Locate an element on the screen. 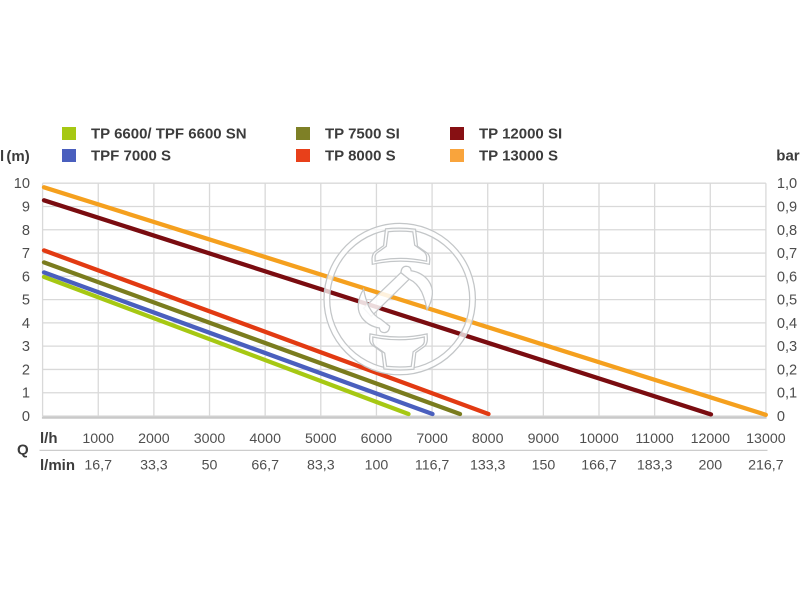 The width and height of the screenshot is (800, 600). svg-text: 10 is located at coordinates (22, 184).